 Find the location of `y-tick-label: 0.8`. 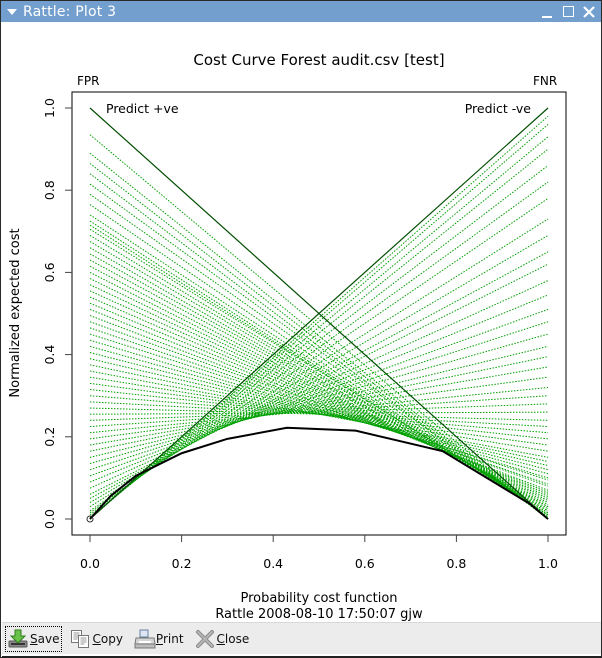

y-tick-label: 0.8 is located at coordinates (49, 190).